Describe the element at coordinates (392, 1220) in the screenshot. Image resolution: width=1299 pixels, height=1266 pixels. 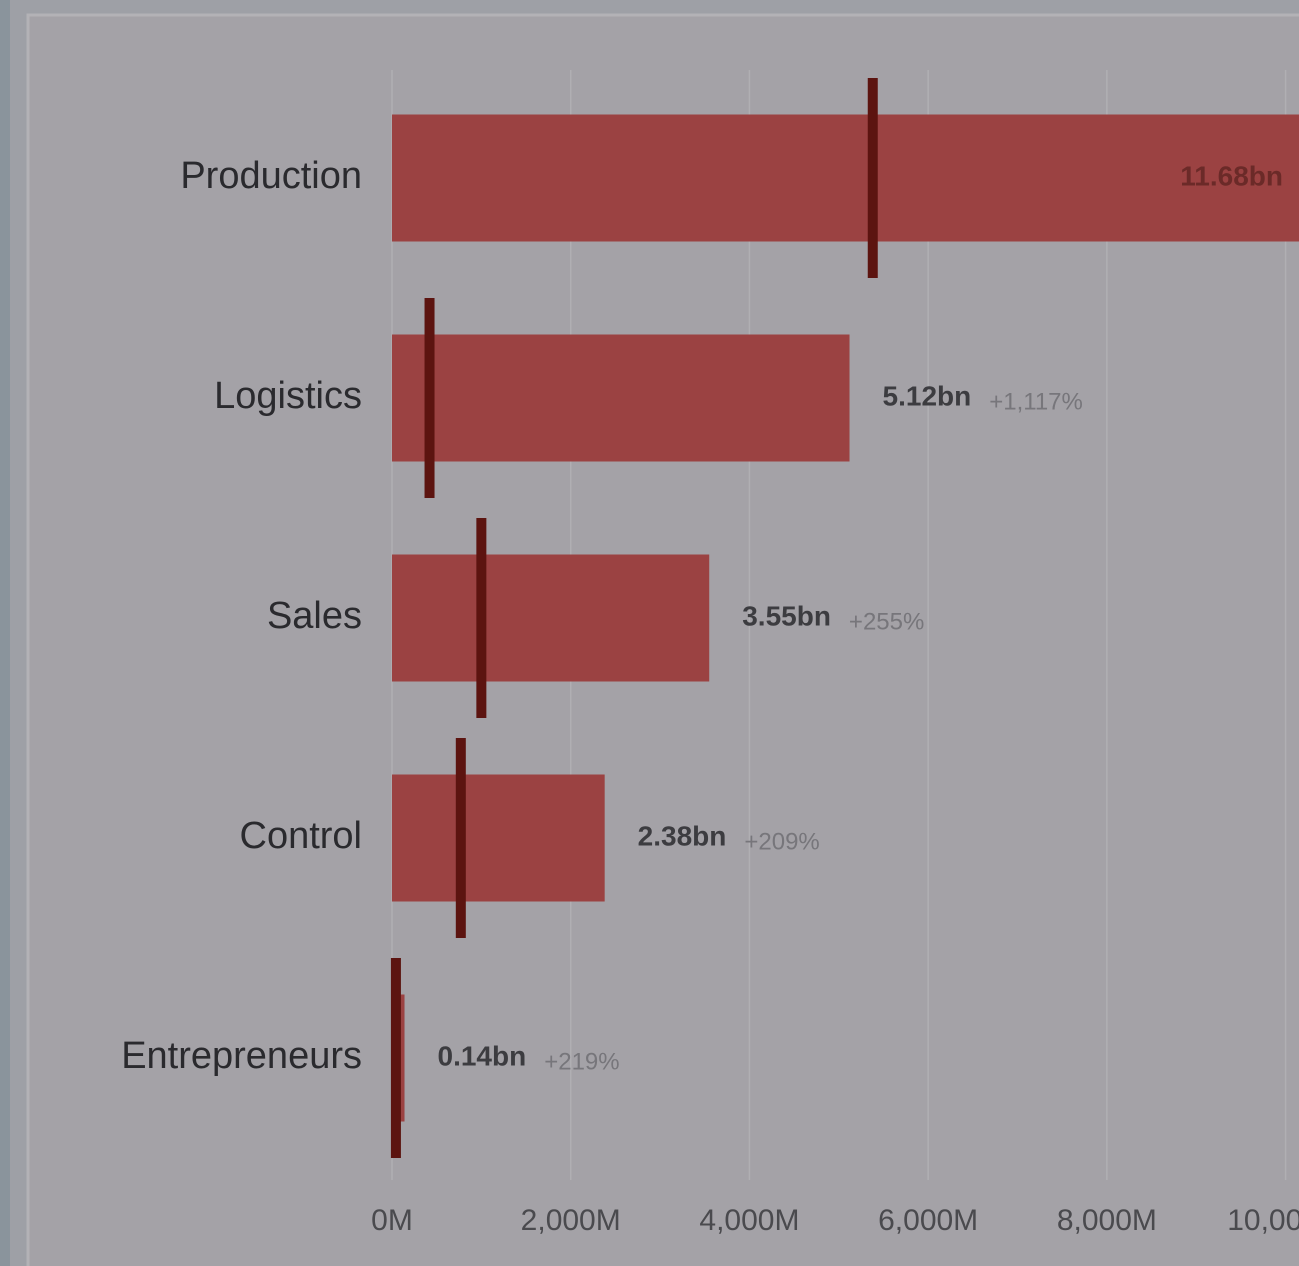
I see `x-tick-label: 0M` at that location.